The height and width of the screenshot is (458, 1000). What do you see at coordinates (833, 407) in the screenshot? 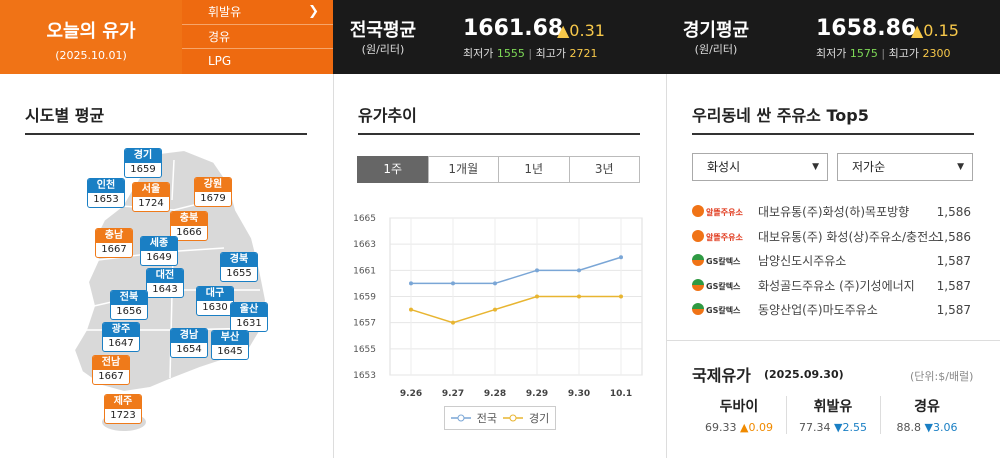
I see `intl-item-name: 휘발유` at bounding box center [833, 407].